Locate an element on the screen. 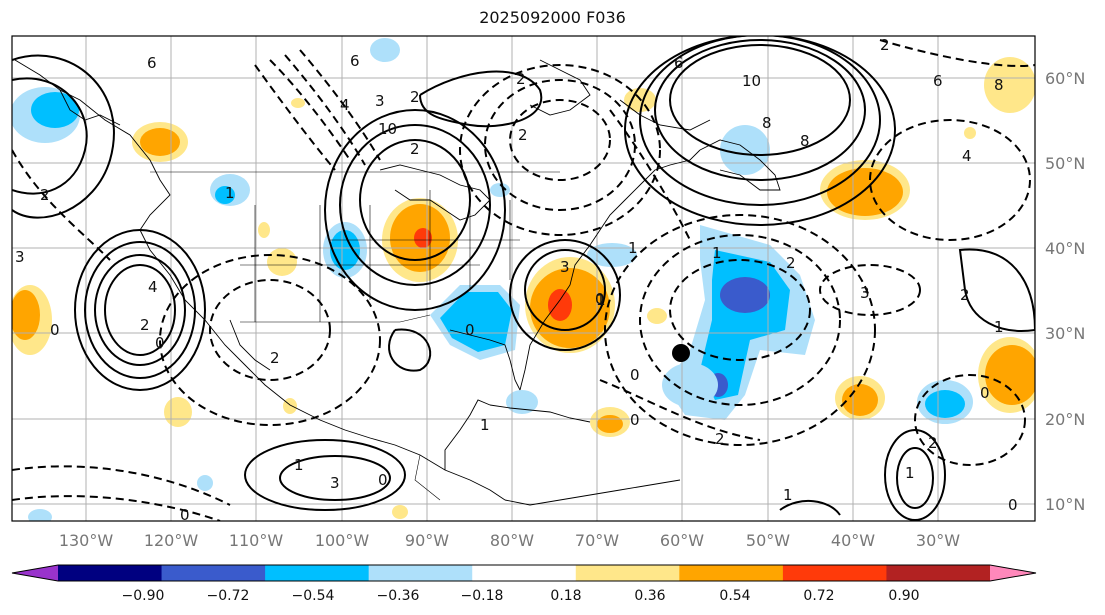 The height and width of the screenshot is (615, 1105). lon-tick-label: 110°W is located at coordinates (256, 540).